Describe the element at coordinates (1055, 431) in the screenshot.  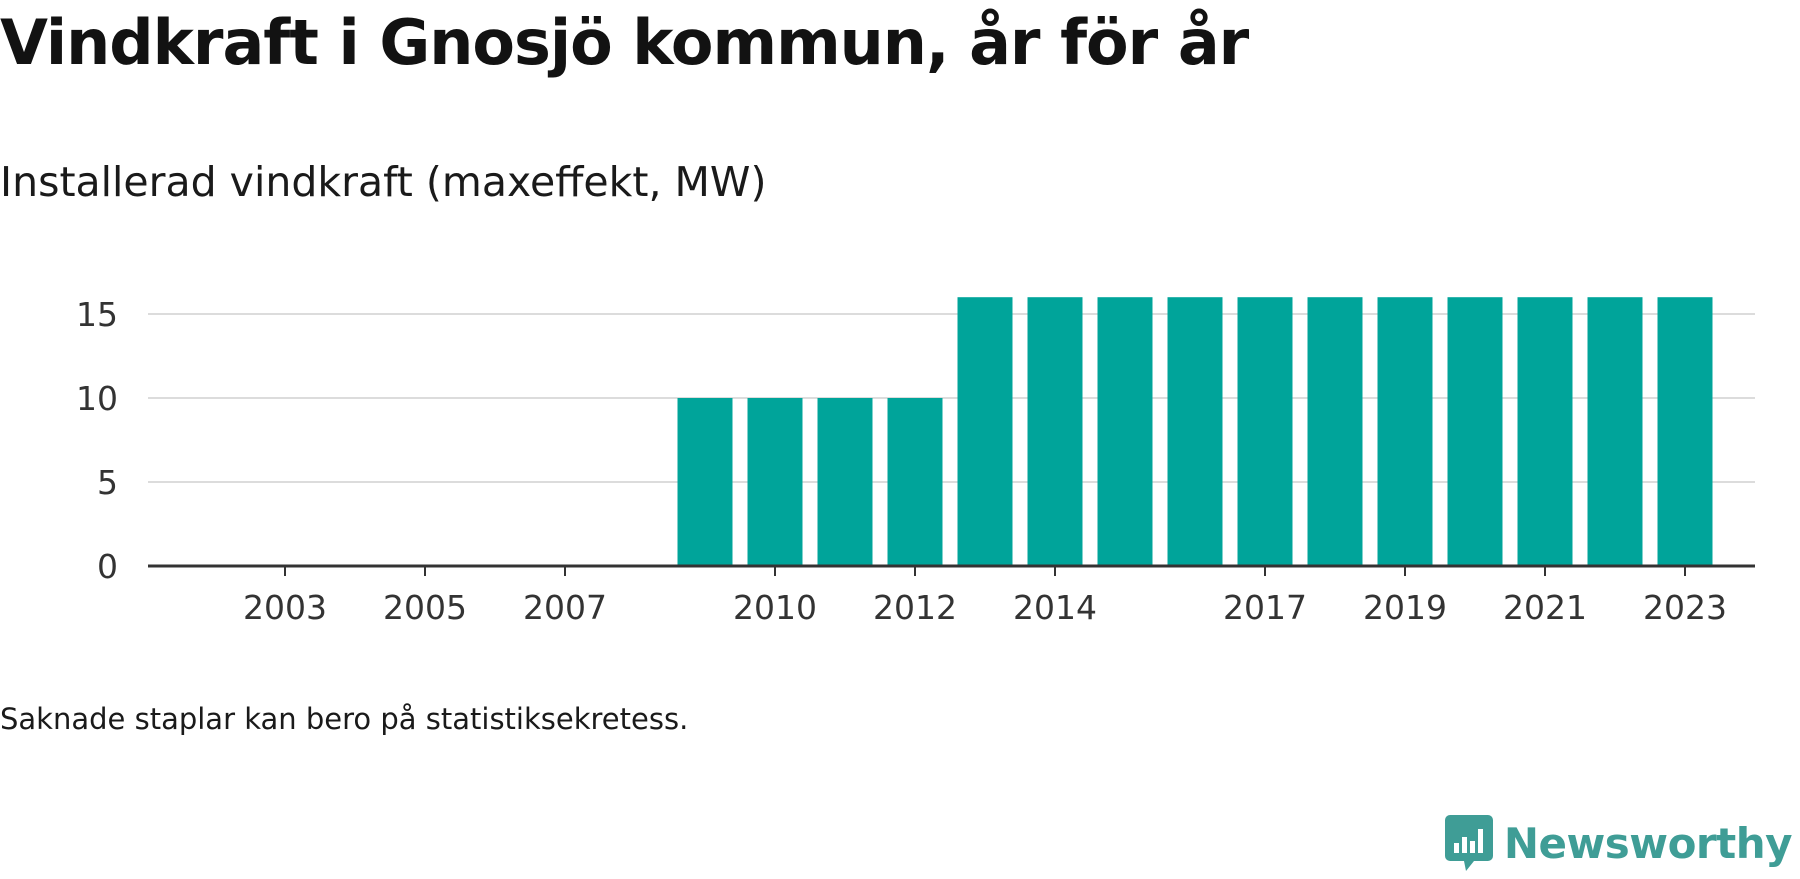
I see `bar-2014` at that location.